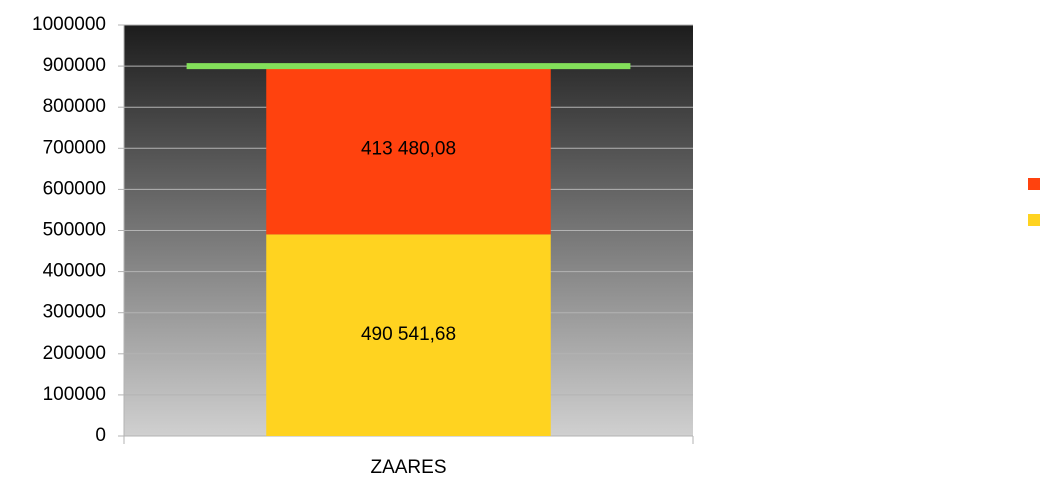 The height and width of the screenshot is (479, 1040). I want to click on y-tick-label: 100000, so click(74, 394).